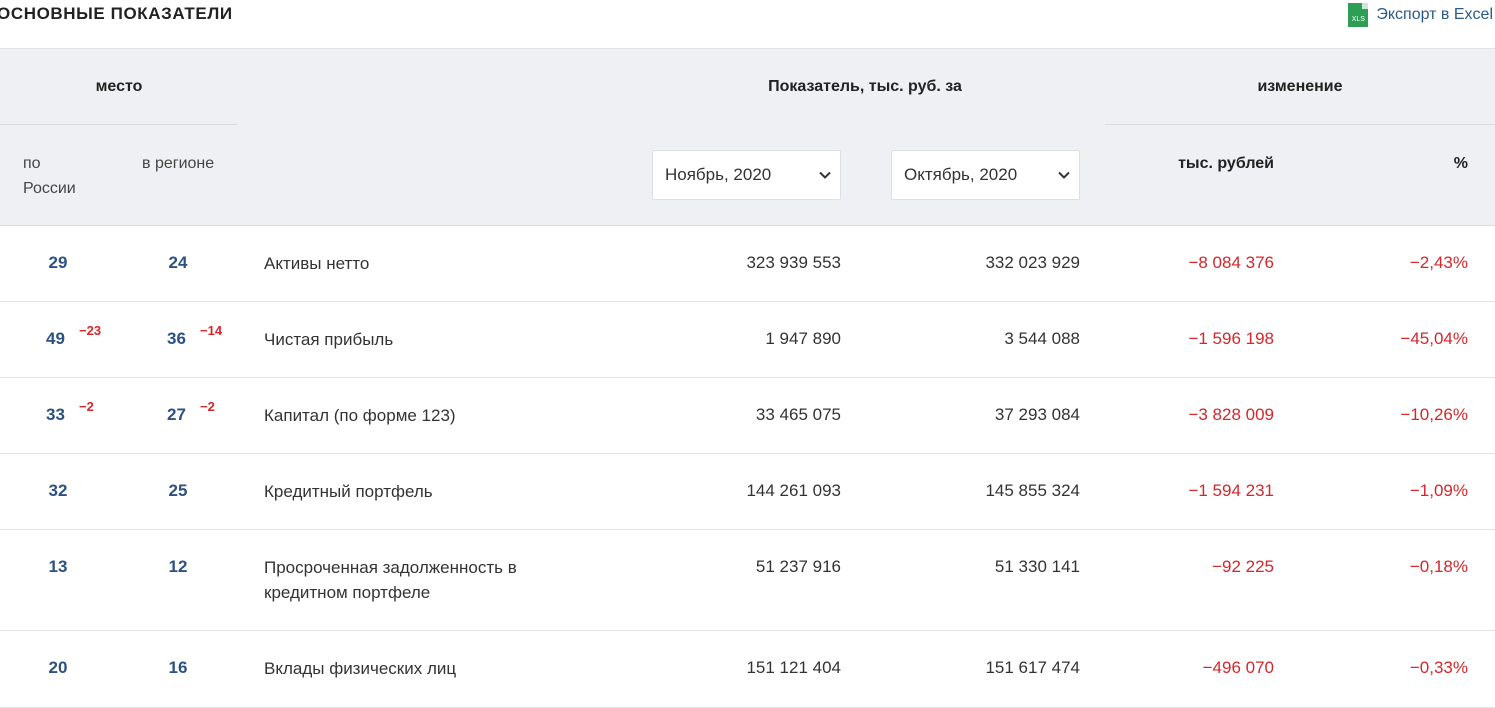 The height and width of the screenshot is (708, 1495). I want to click on value-period1: 51 237 916, so click(798, 566).